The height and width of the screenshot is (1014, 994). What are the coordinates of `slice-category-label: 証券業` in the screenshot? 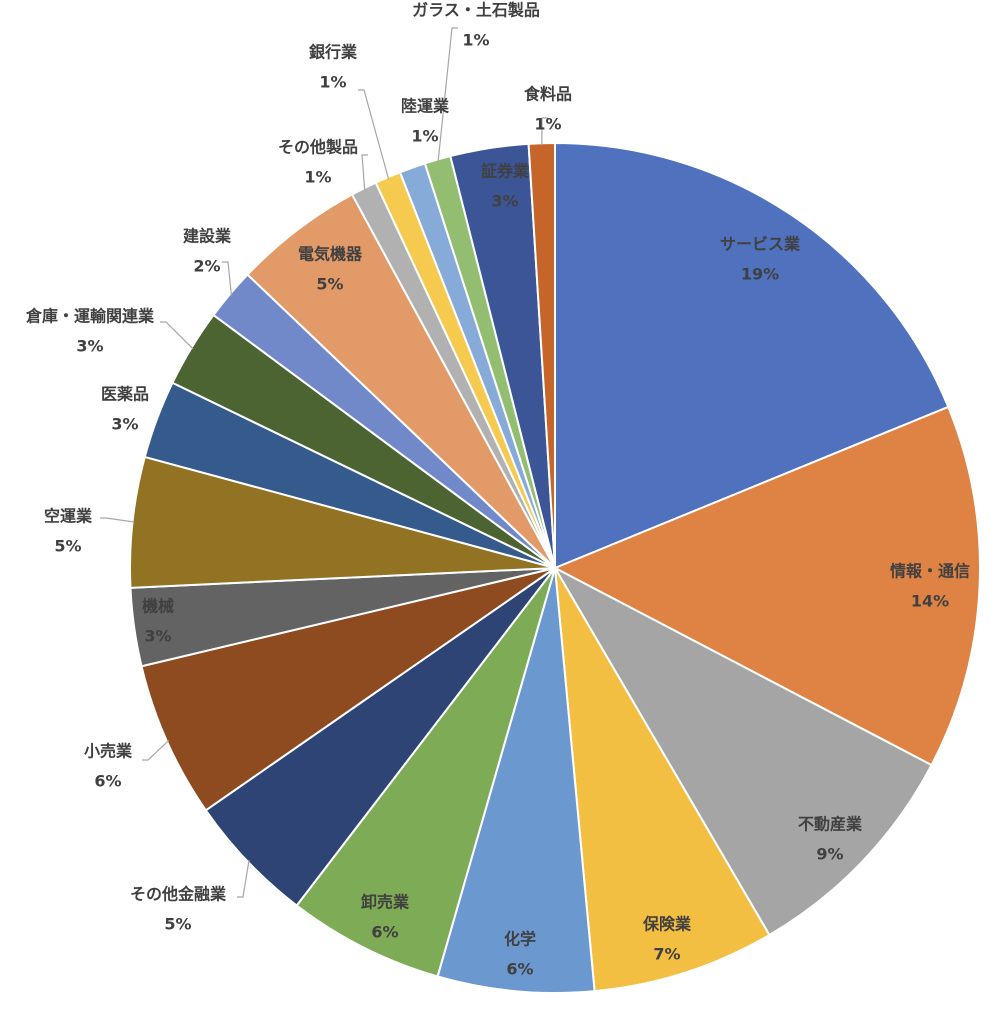 It's located at (505, 171).